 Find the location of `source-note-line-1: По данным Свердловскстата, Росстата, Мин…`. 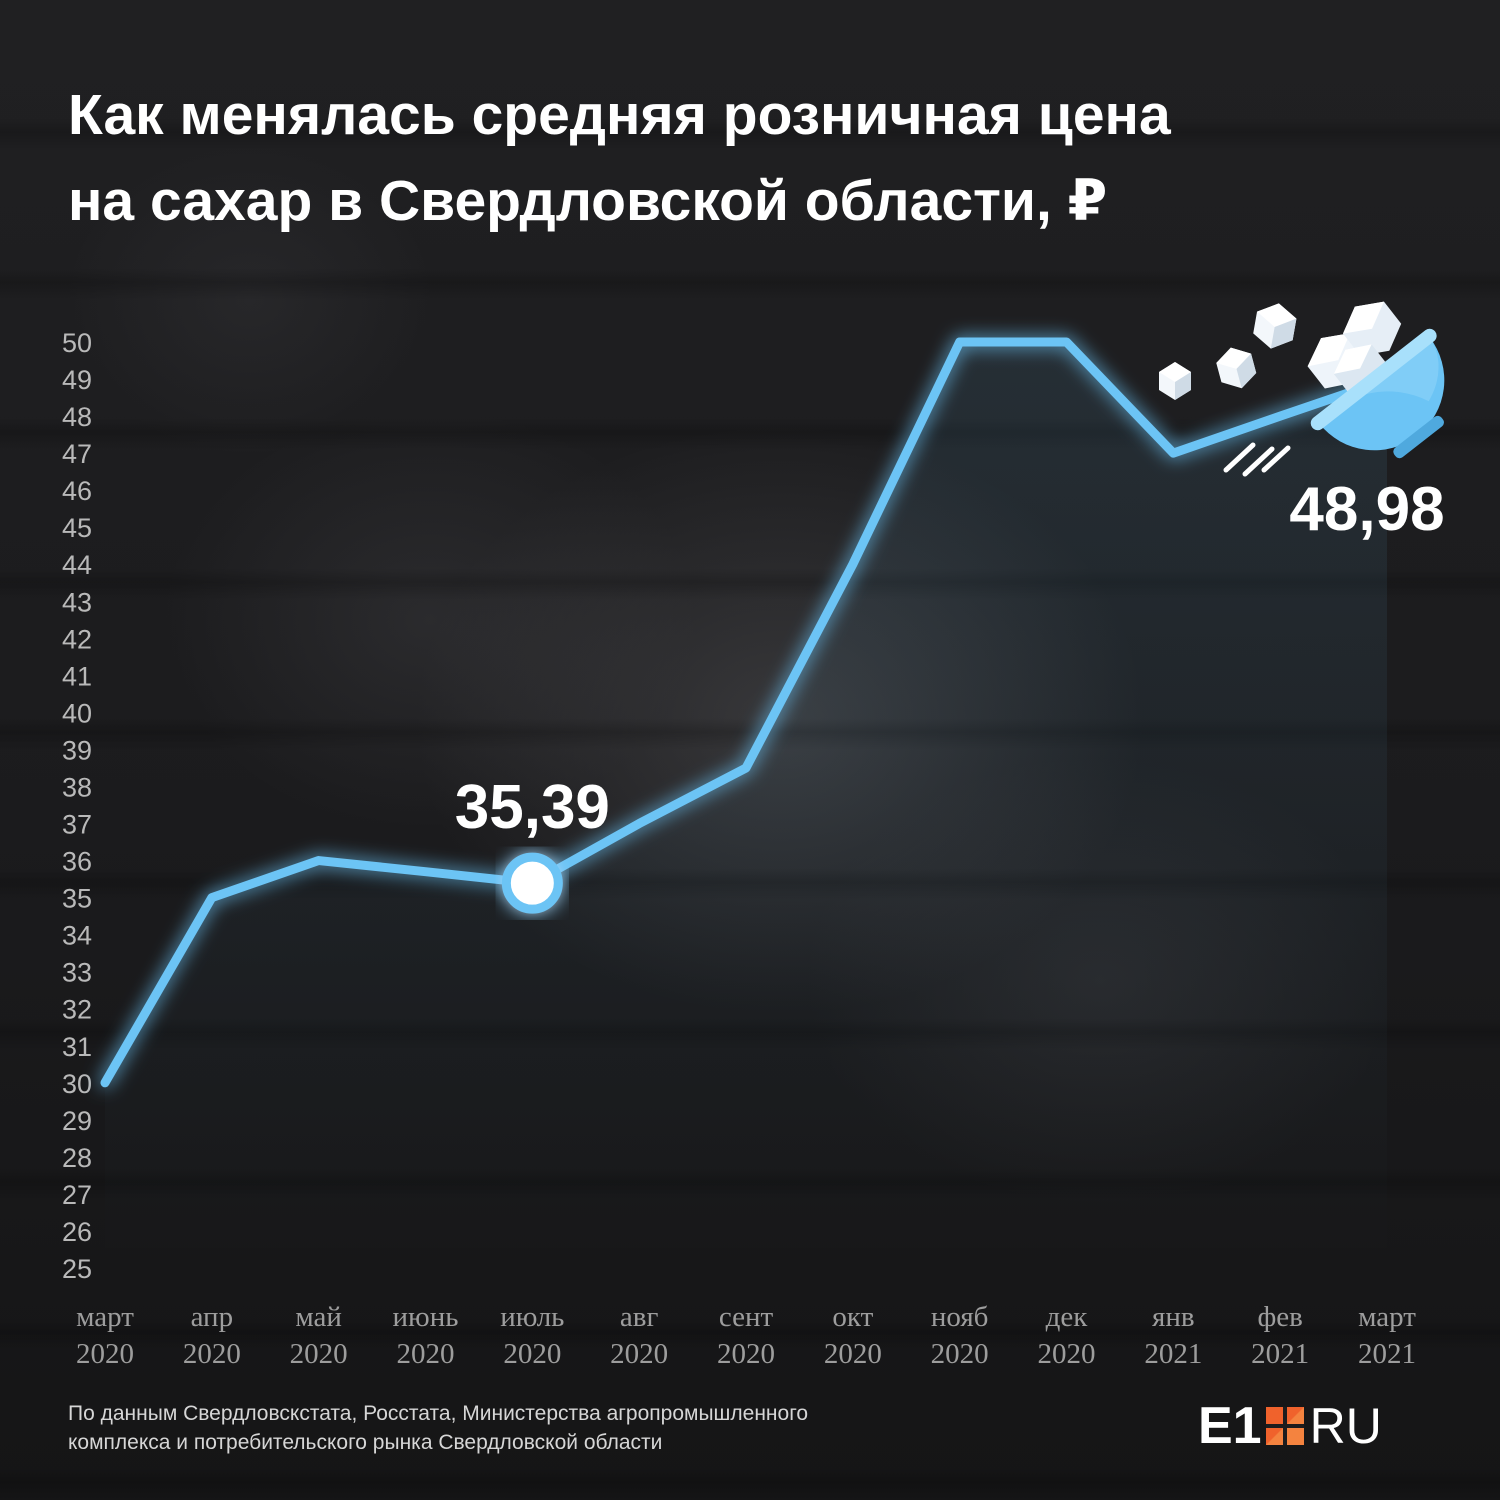

source-note-line-1: По данным Свердловскстата, Росстата, Мин… is located at coordinates (438, 1413).